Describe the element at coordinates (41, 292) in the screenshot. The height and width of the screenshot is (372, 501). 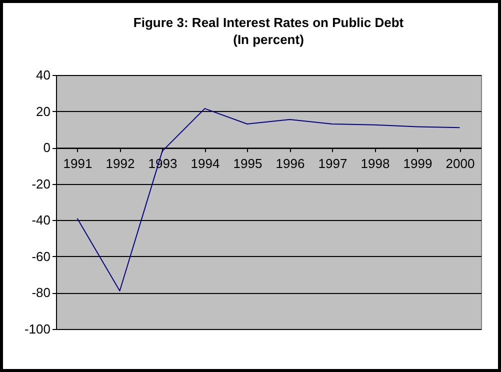
I see `y-tick-label: -80` at that location.